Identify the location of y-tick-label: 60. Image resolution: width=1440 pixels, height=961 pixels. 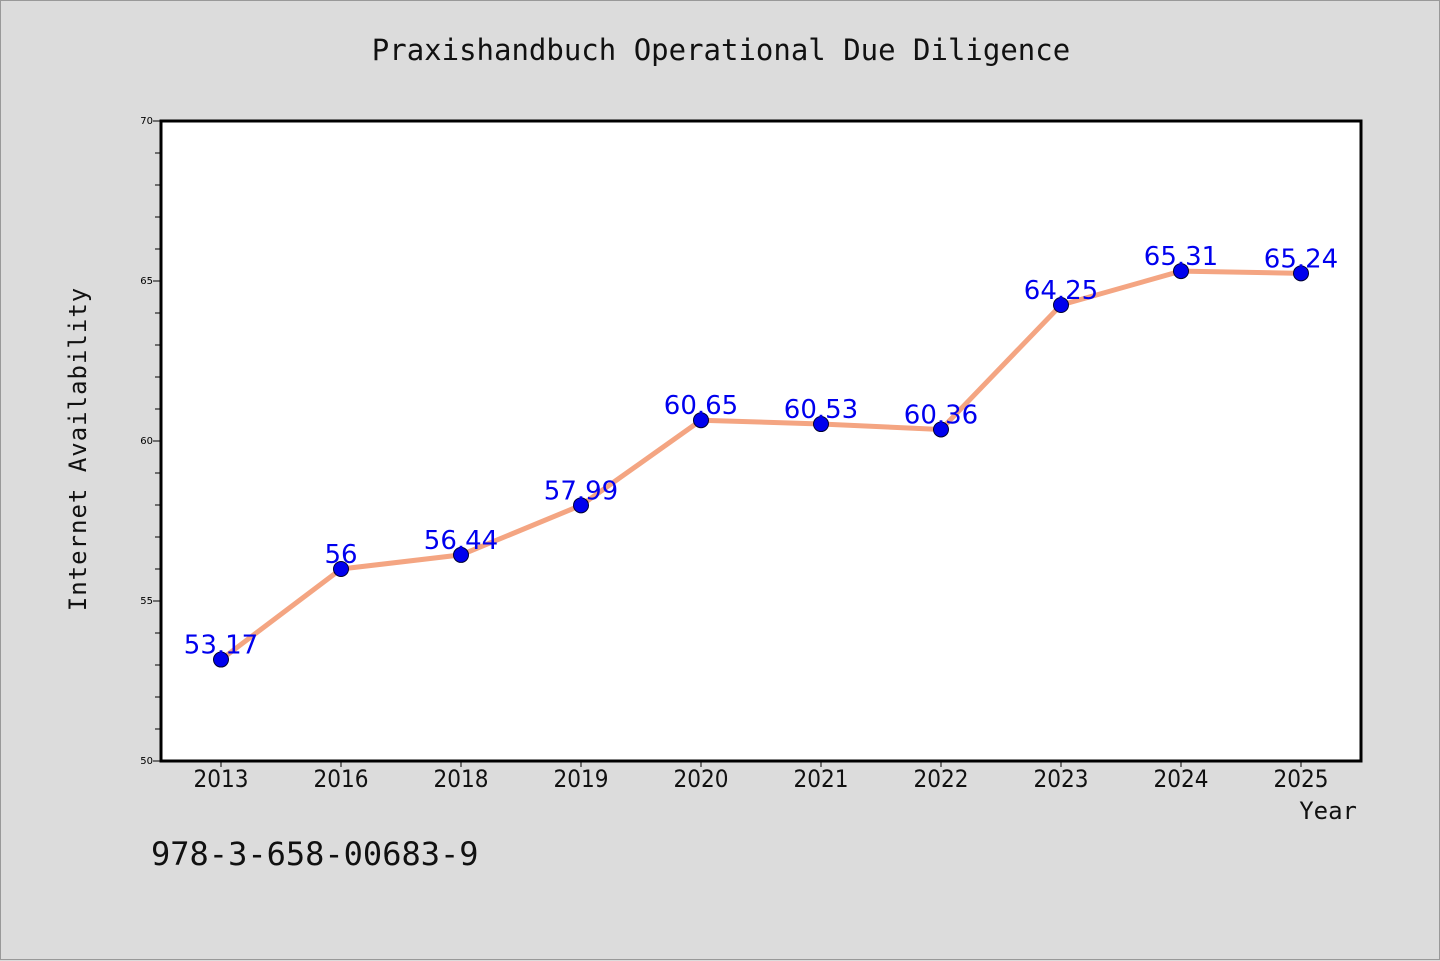
(146, 441).